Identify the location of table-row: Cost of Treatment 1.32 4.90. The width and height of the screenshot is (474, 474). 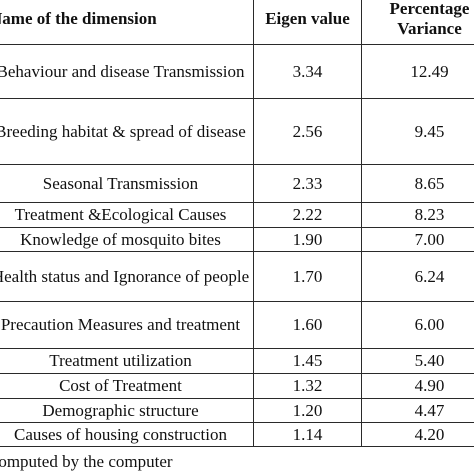
(237, 386).